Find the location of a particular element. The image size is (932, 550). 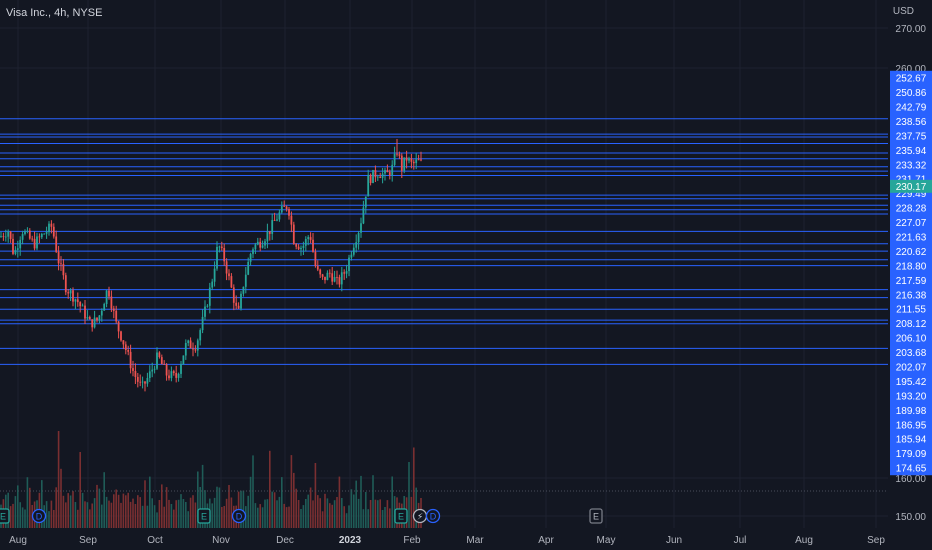

level-label: 227.07 is located at coordinates (911, 223).